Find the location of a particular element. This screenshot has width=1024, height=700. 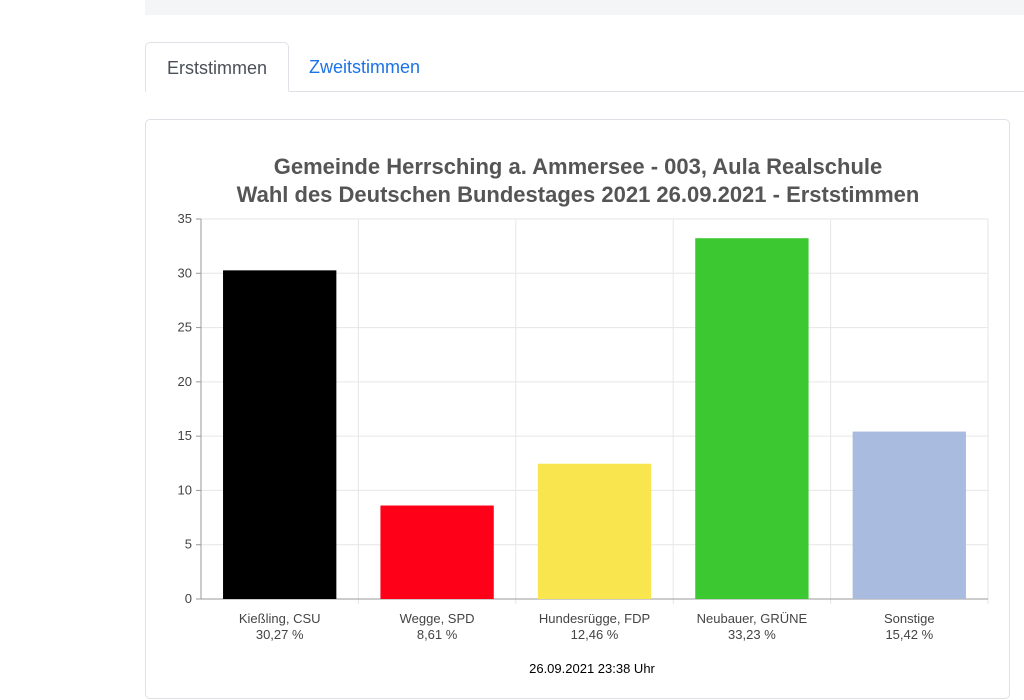

tab-bar: Erststimmen Zweitstimmen is located at coordinates (584, 67).